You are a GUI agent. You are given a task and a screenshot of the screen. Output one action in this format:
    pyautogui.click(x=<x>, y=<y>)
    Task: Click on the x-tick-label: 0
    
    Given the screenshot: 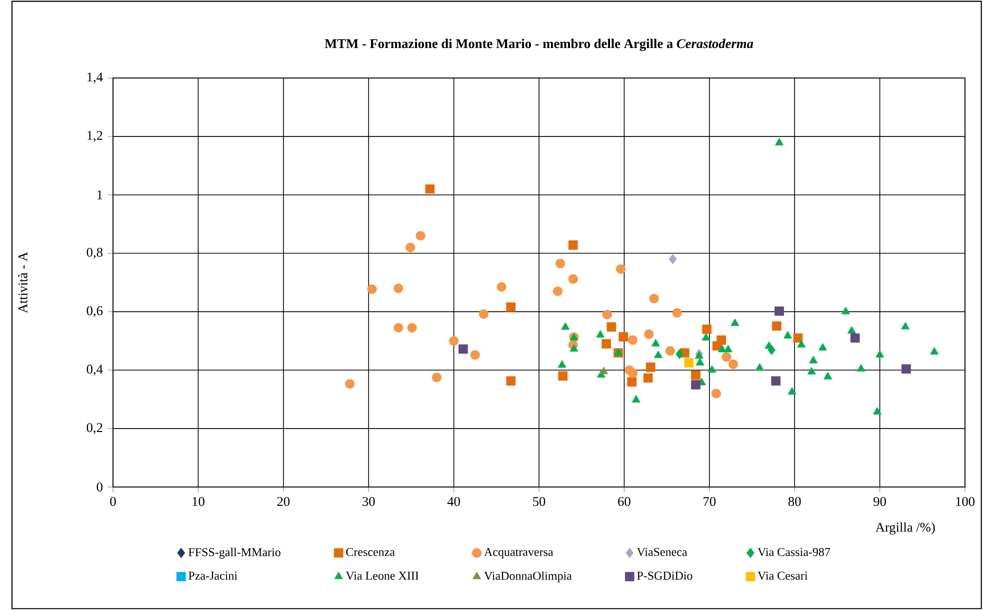 What is the action you would take?
    pyautogui.click(x=113, y=501)
    